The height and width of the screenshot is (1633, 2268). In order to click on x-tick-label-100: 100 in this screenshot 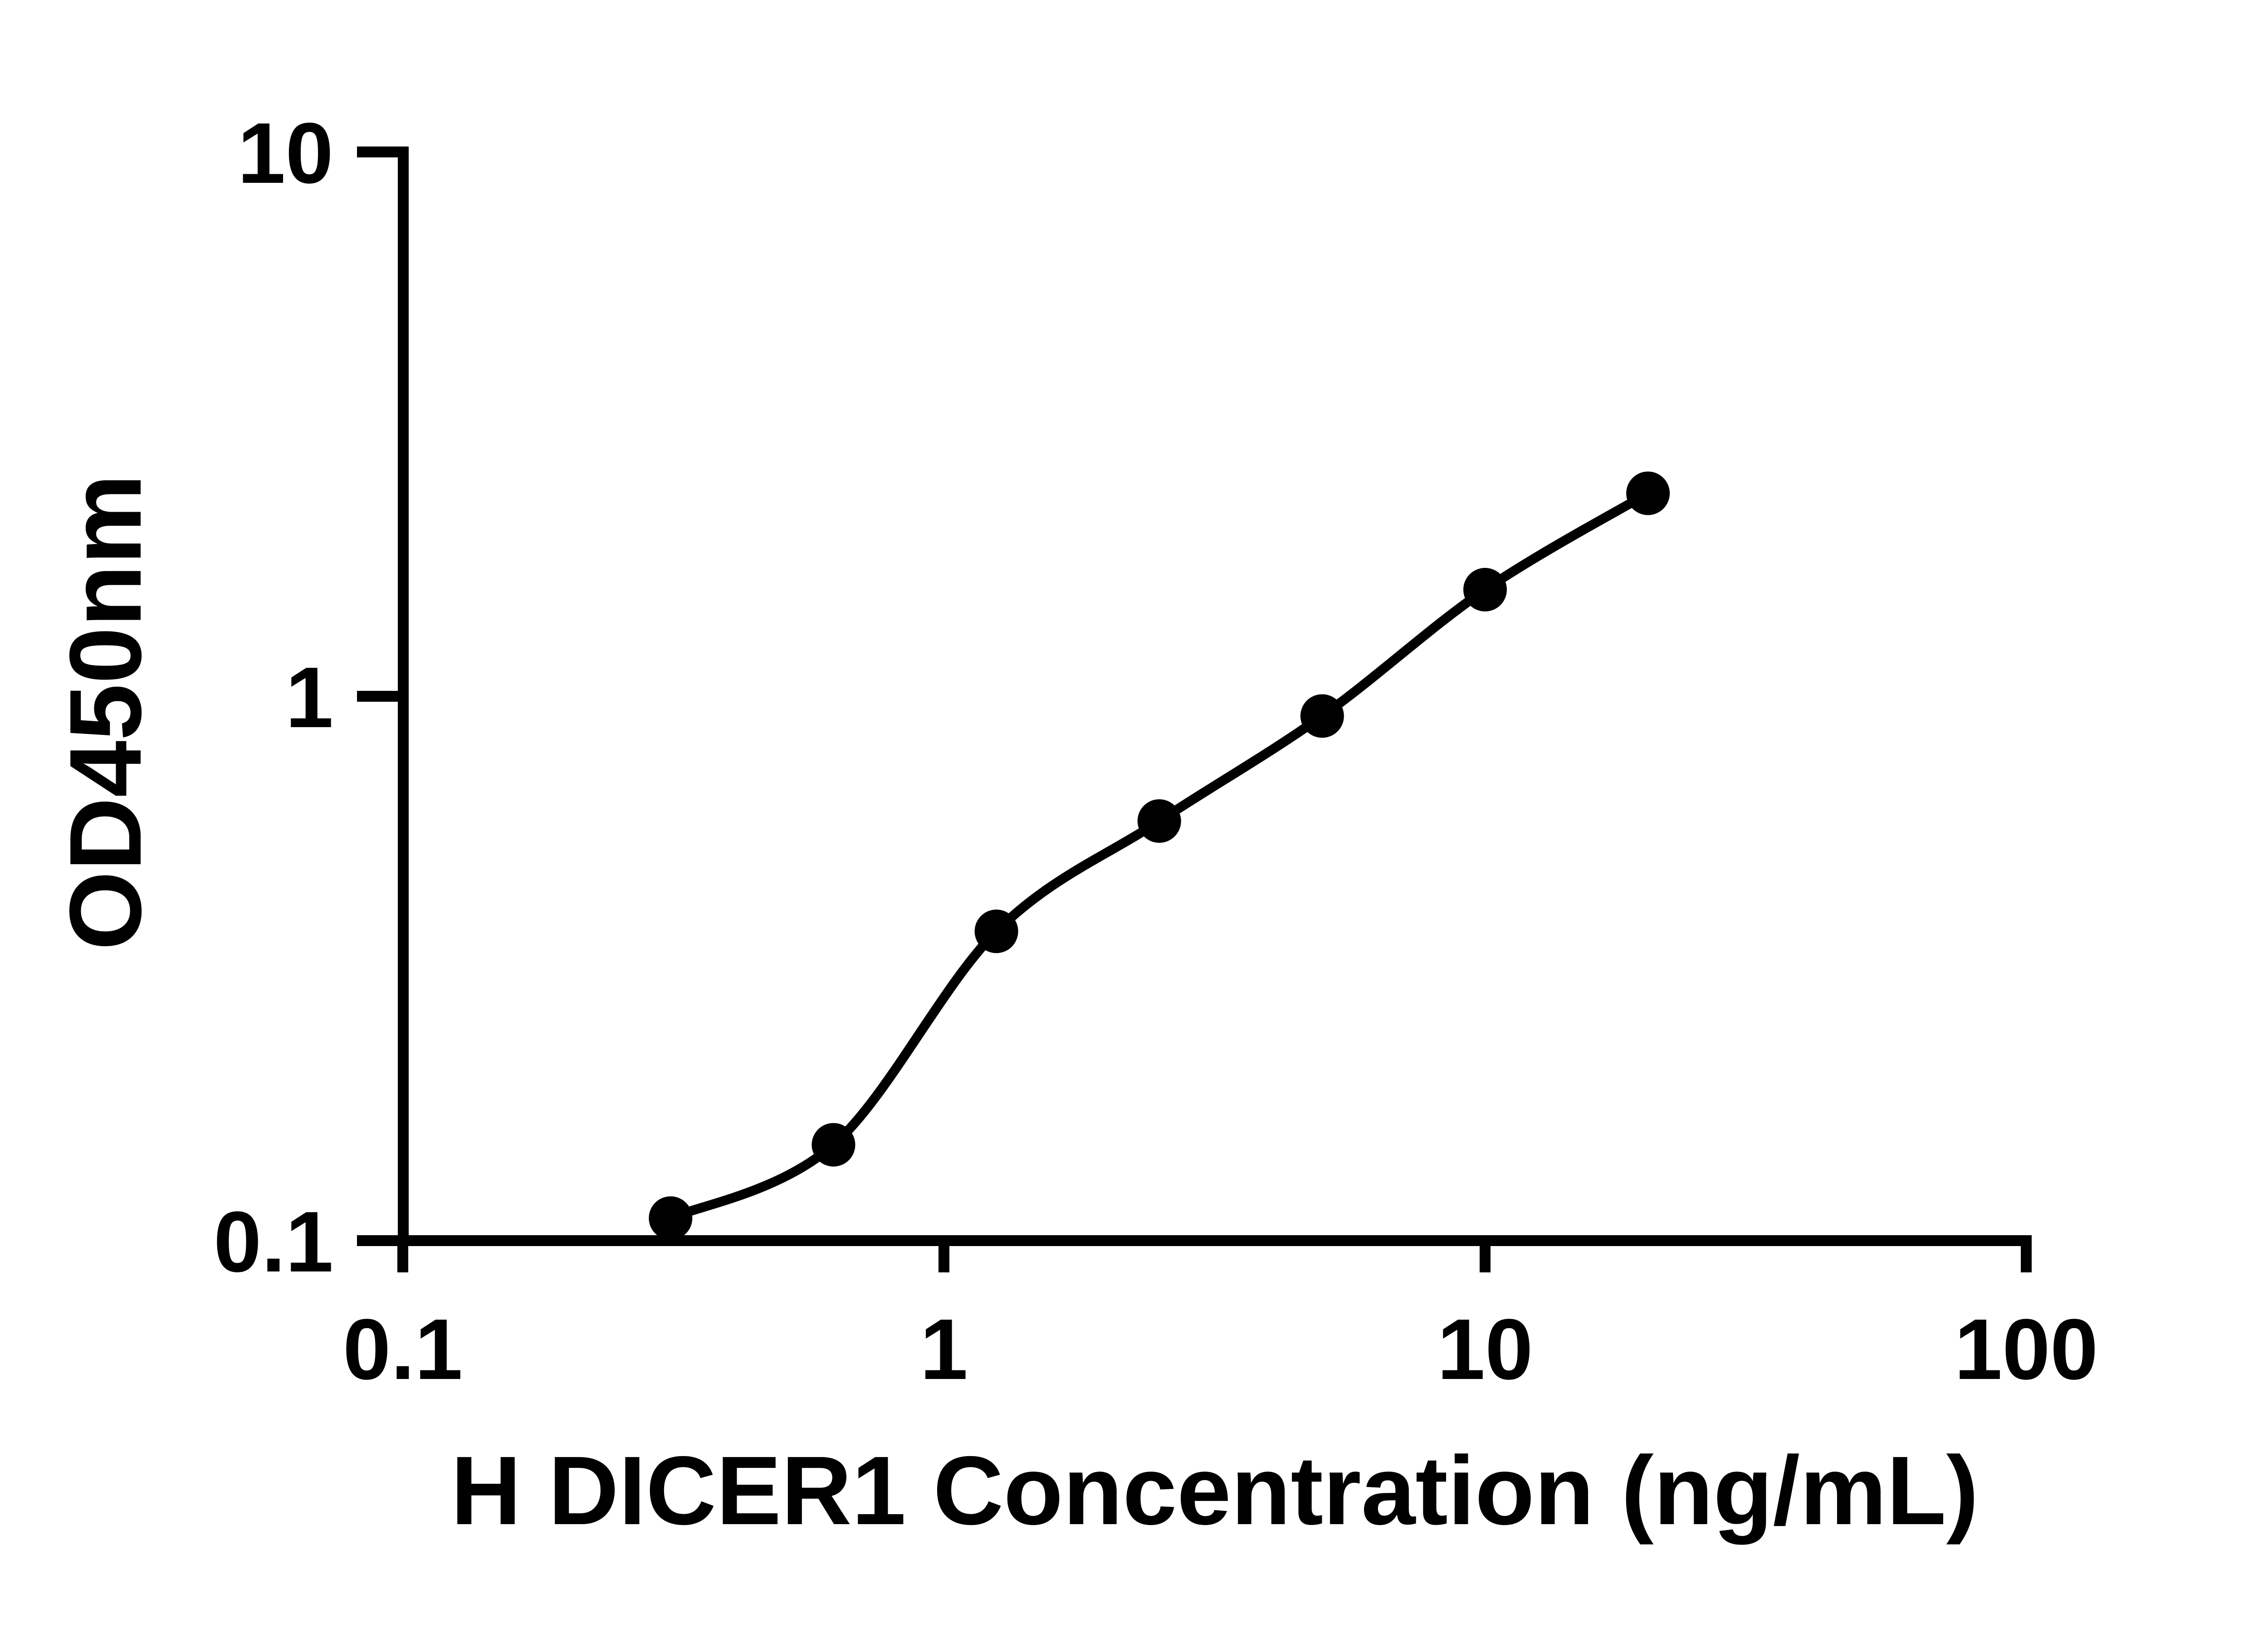, I will do `click(2026, 1349)`.